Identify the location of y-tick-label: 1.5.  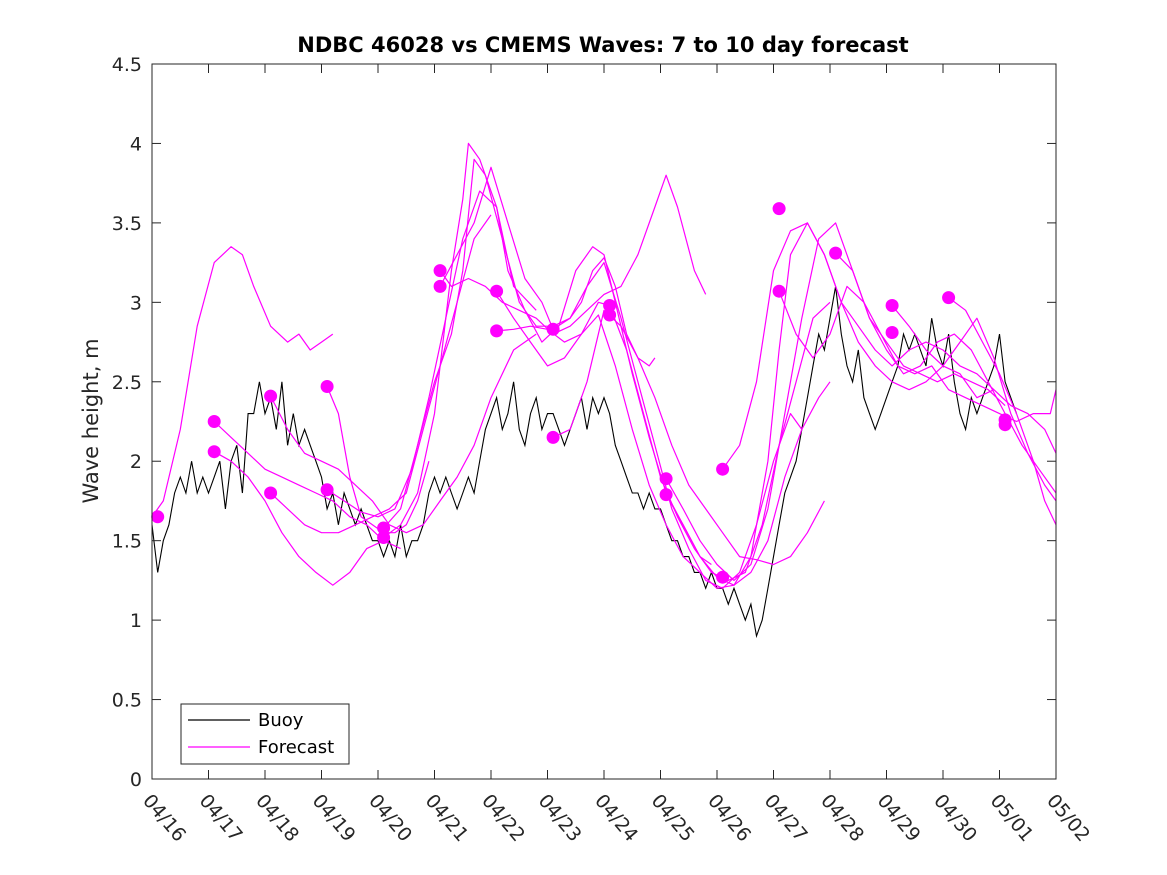
(127, 542).